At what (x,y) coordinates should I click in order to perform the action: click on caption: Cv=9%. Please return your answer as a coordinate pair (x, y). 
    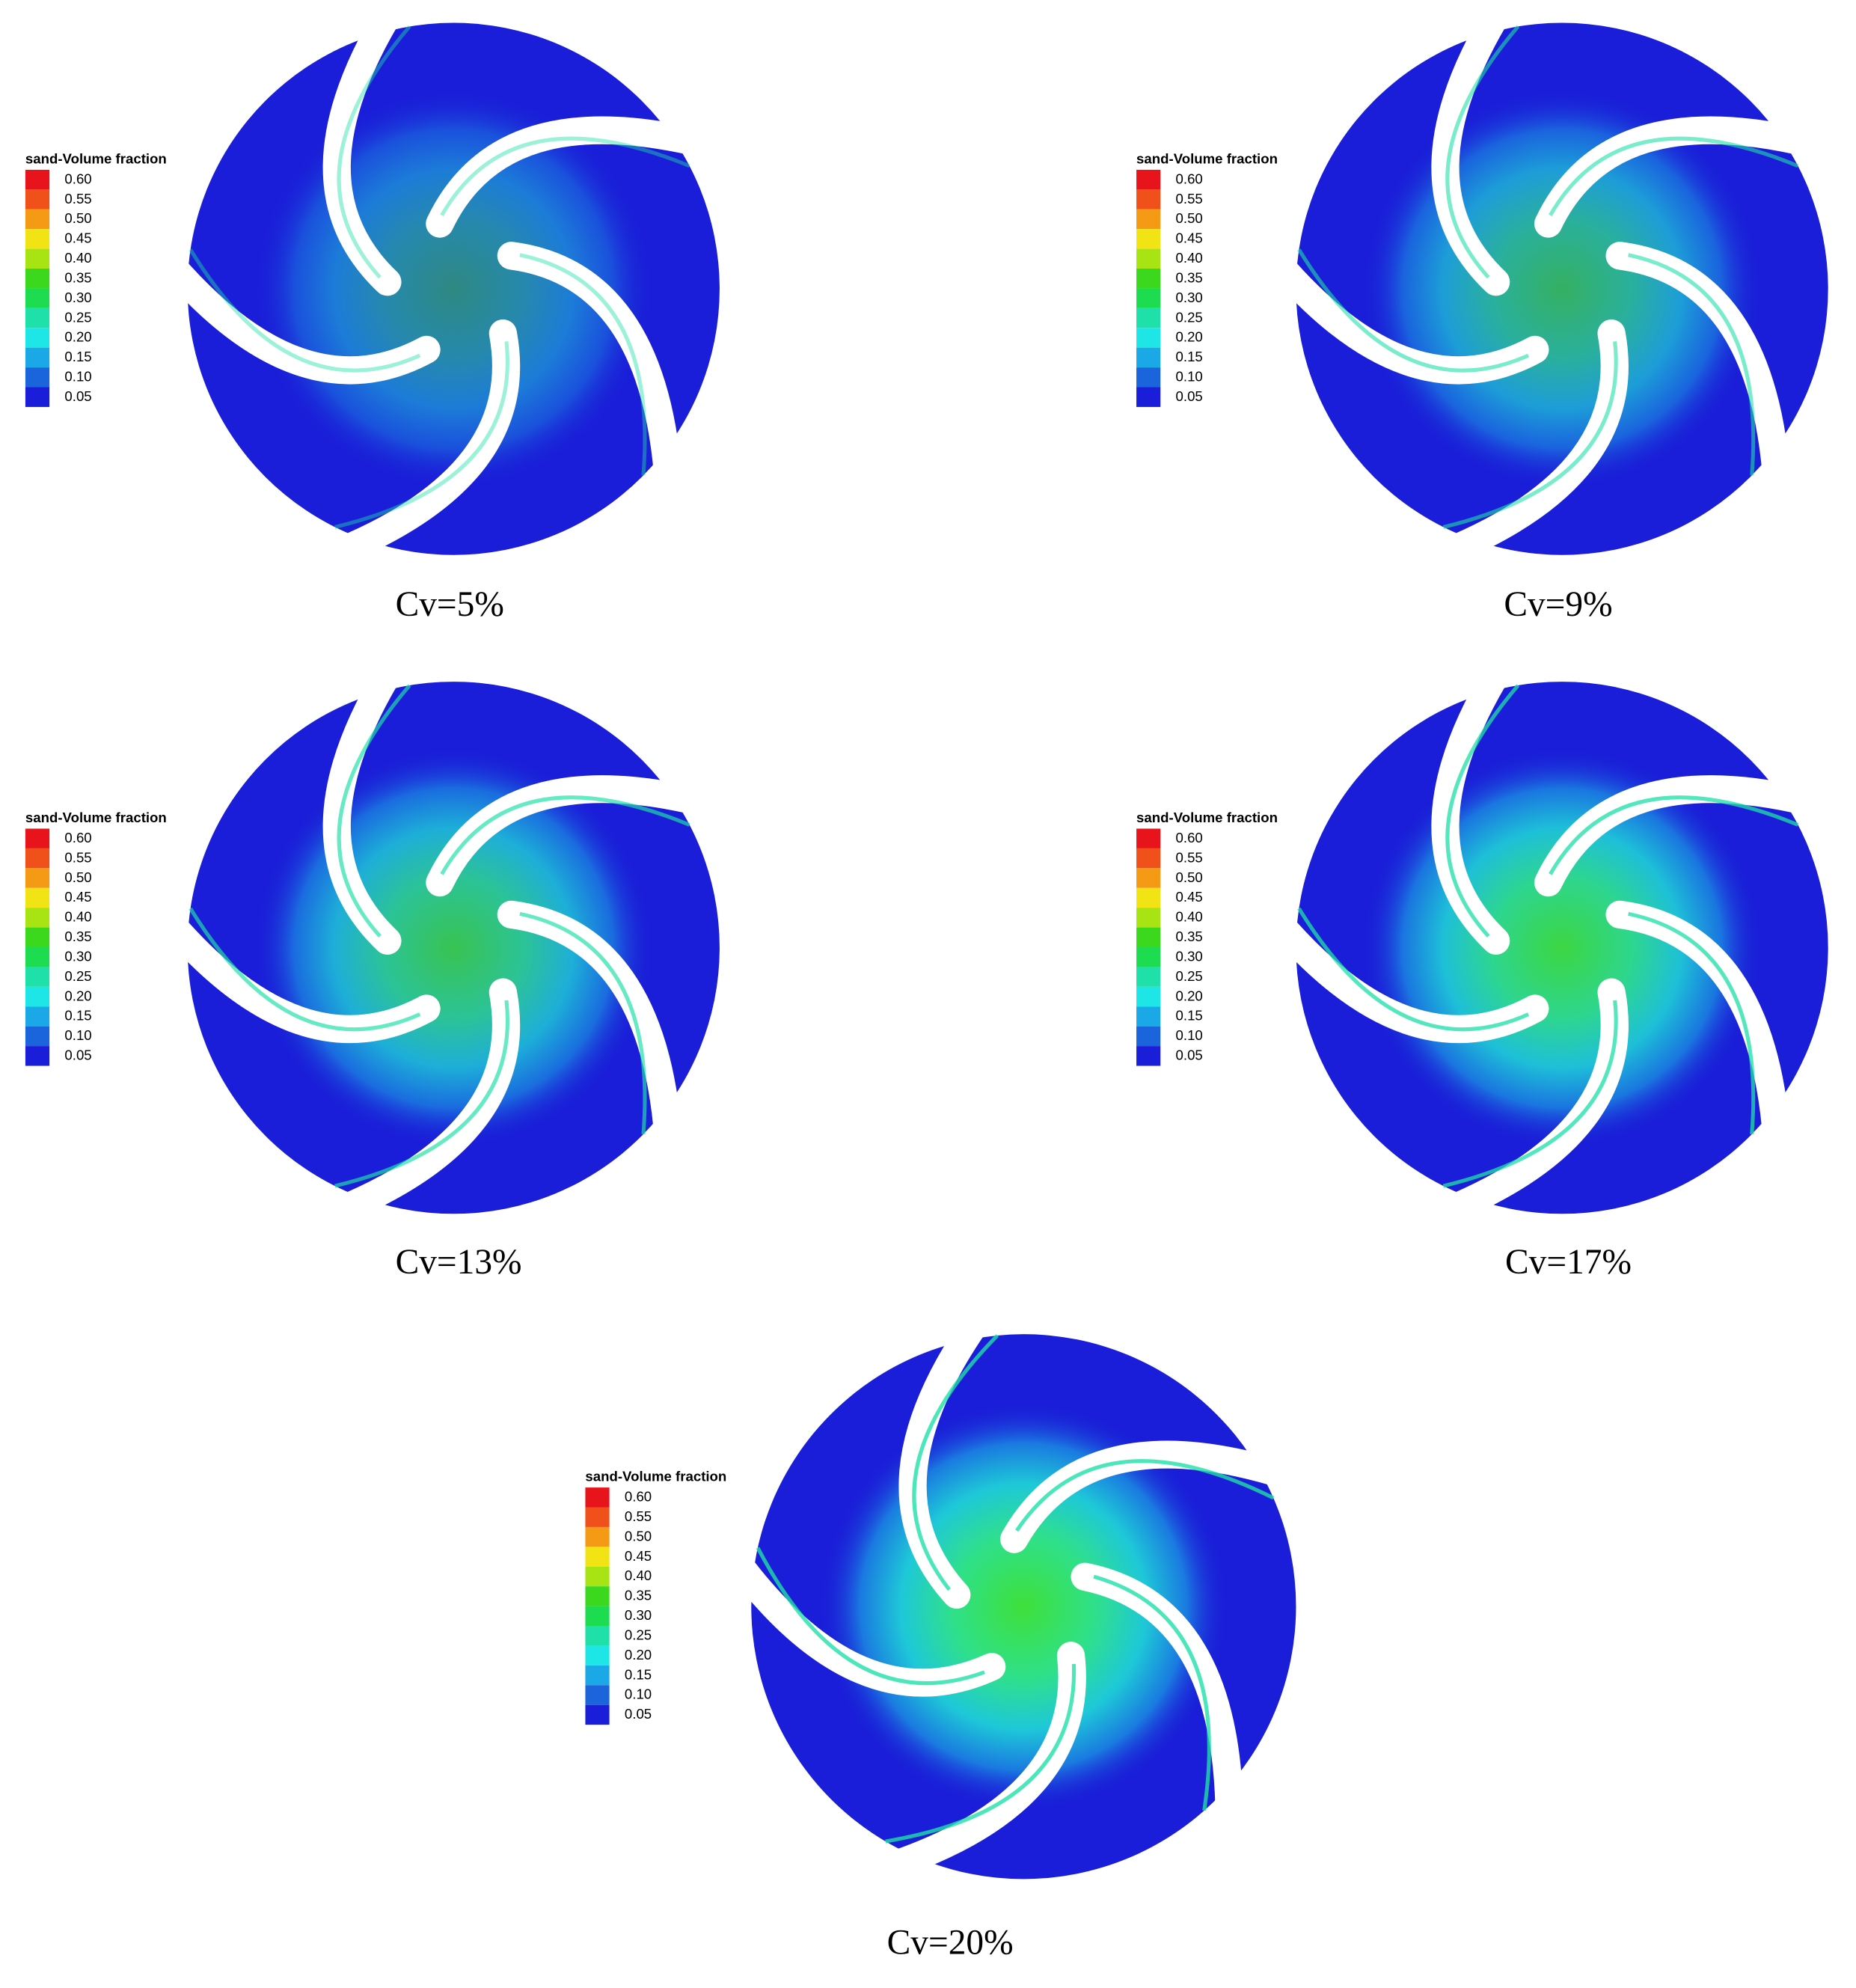
    Looking at the image, I should click on (1558, 604).